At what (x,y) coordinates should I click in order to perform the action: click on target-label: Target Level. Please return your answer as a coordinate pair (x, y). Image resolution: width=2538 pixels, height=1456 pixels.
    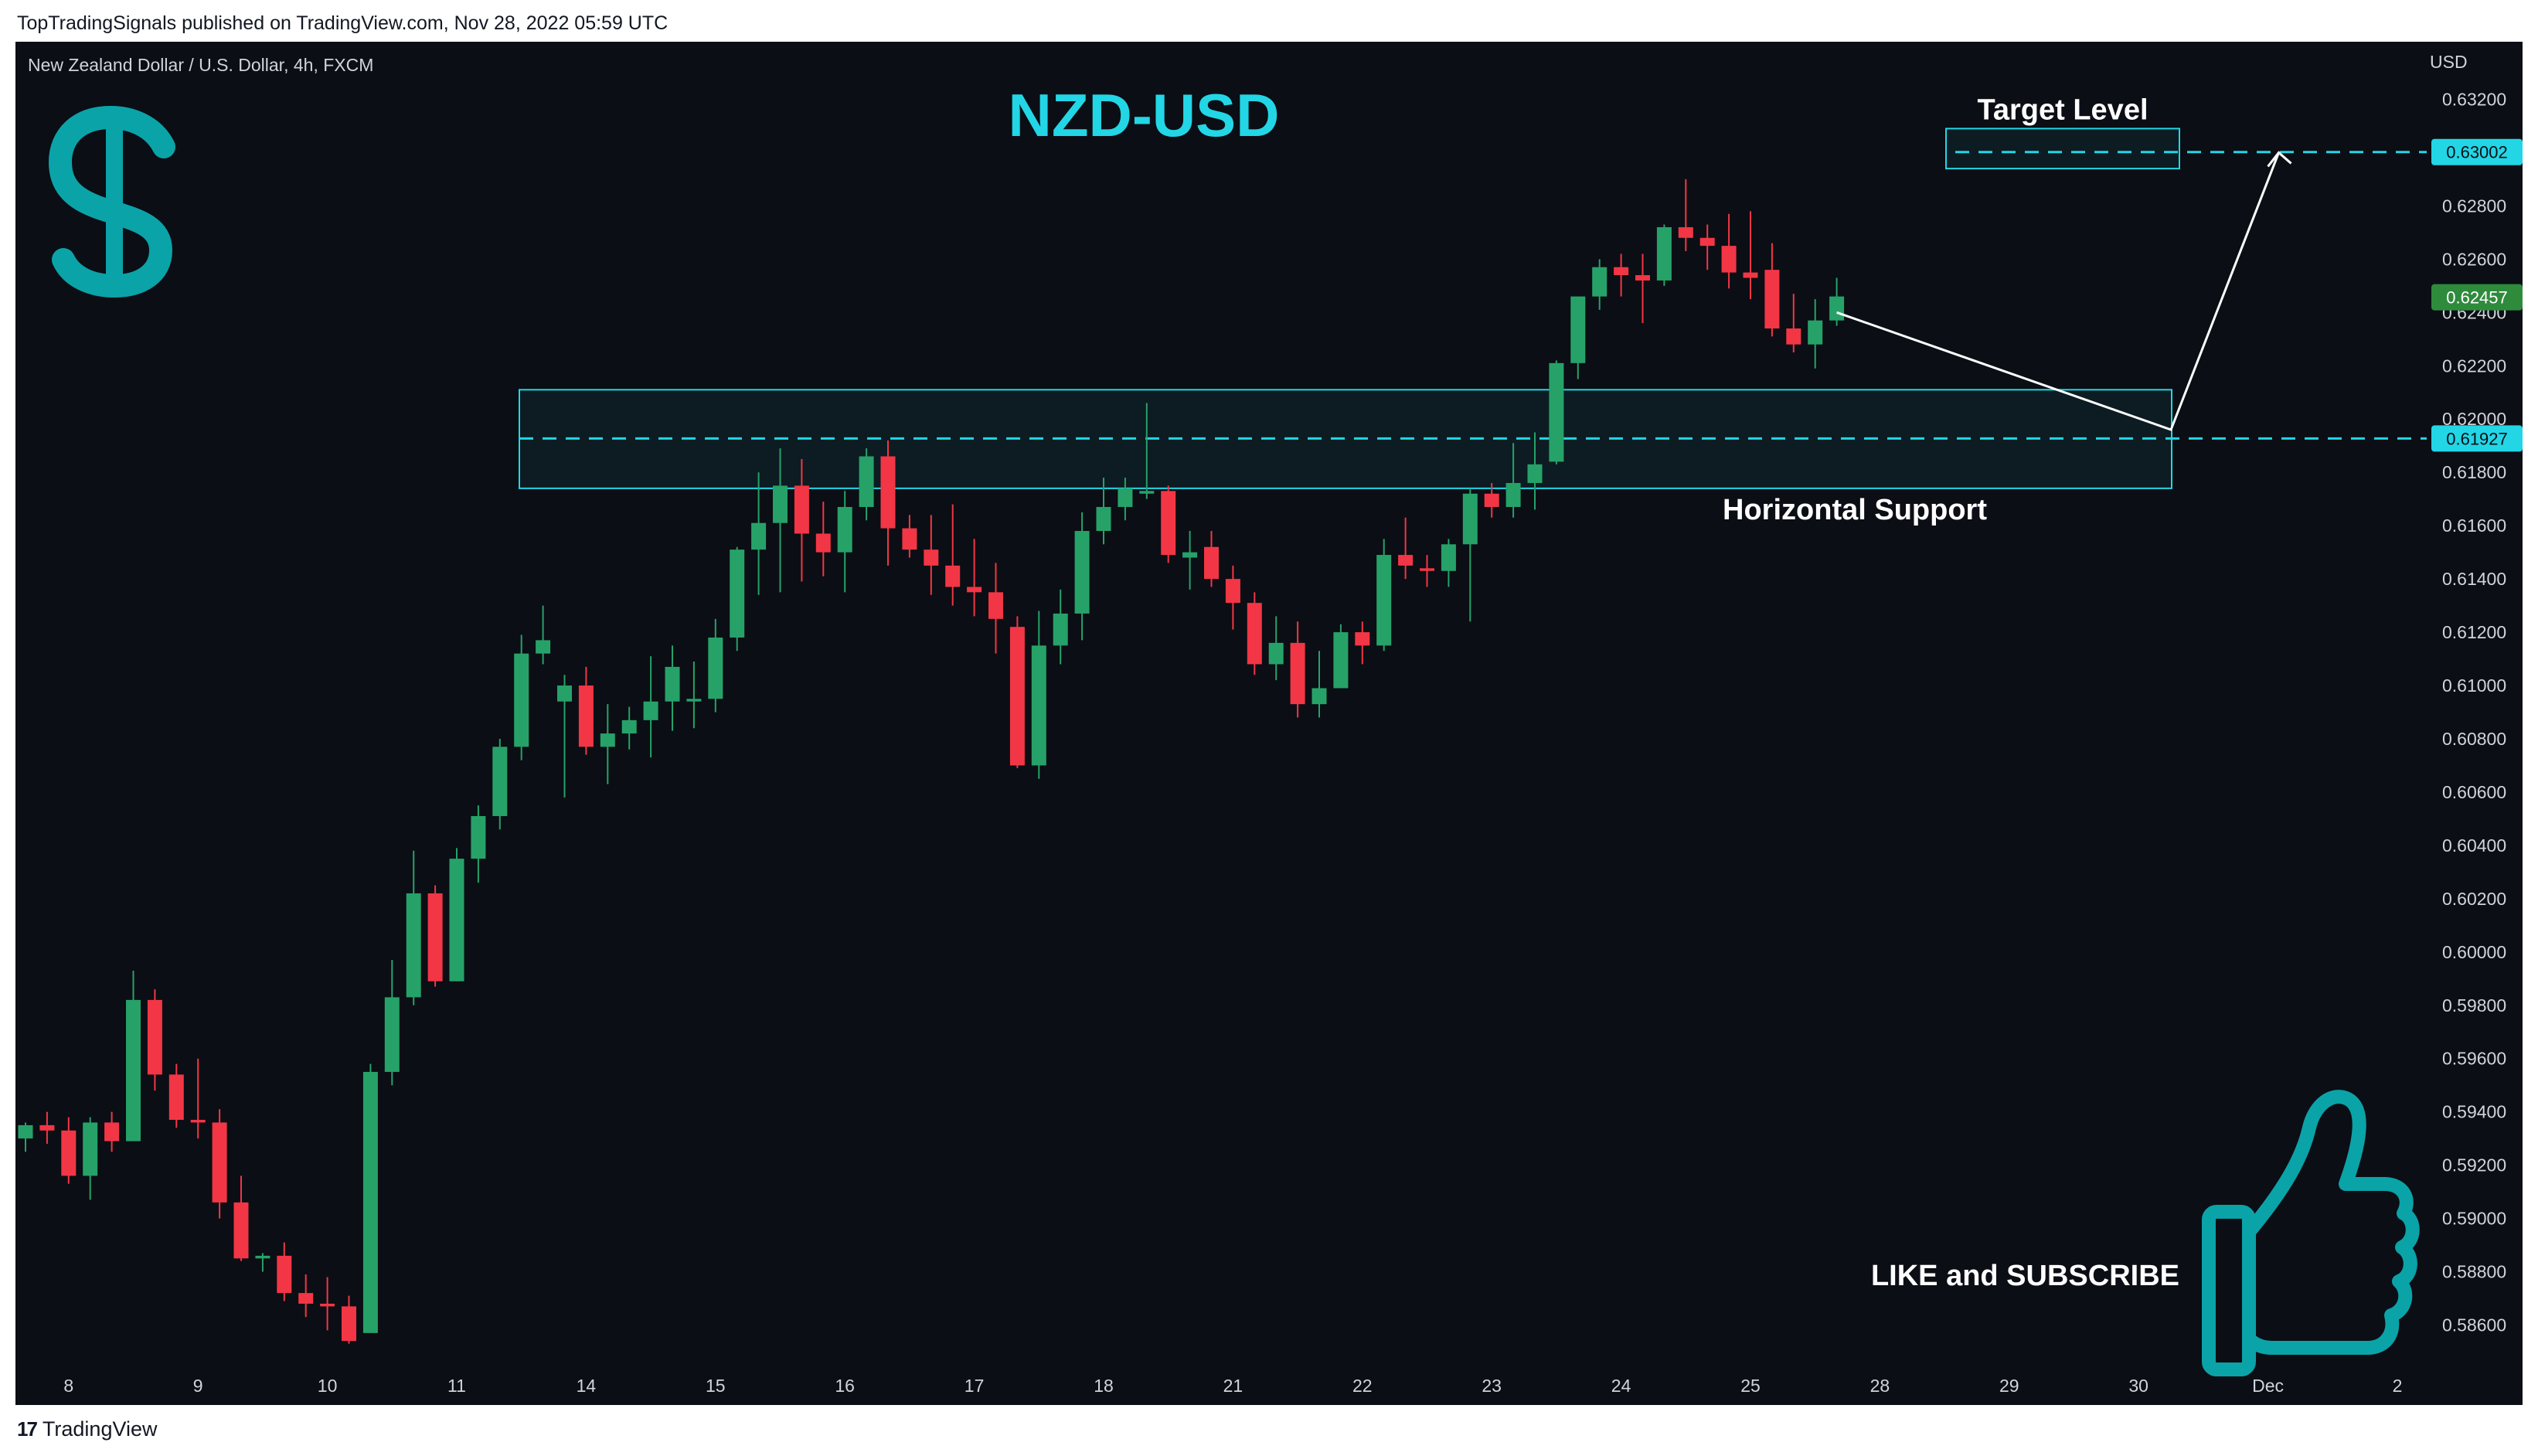
    Looking at the image, I should click on (2062, 110).